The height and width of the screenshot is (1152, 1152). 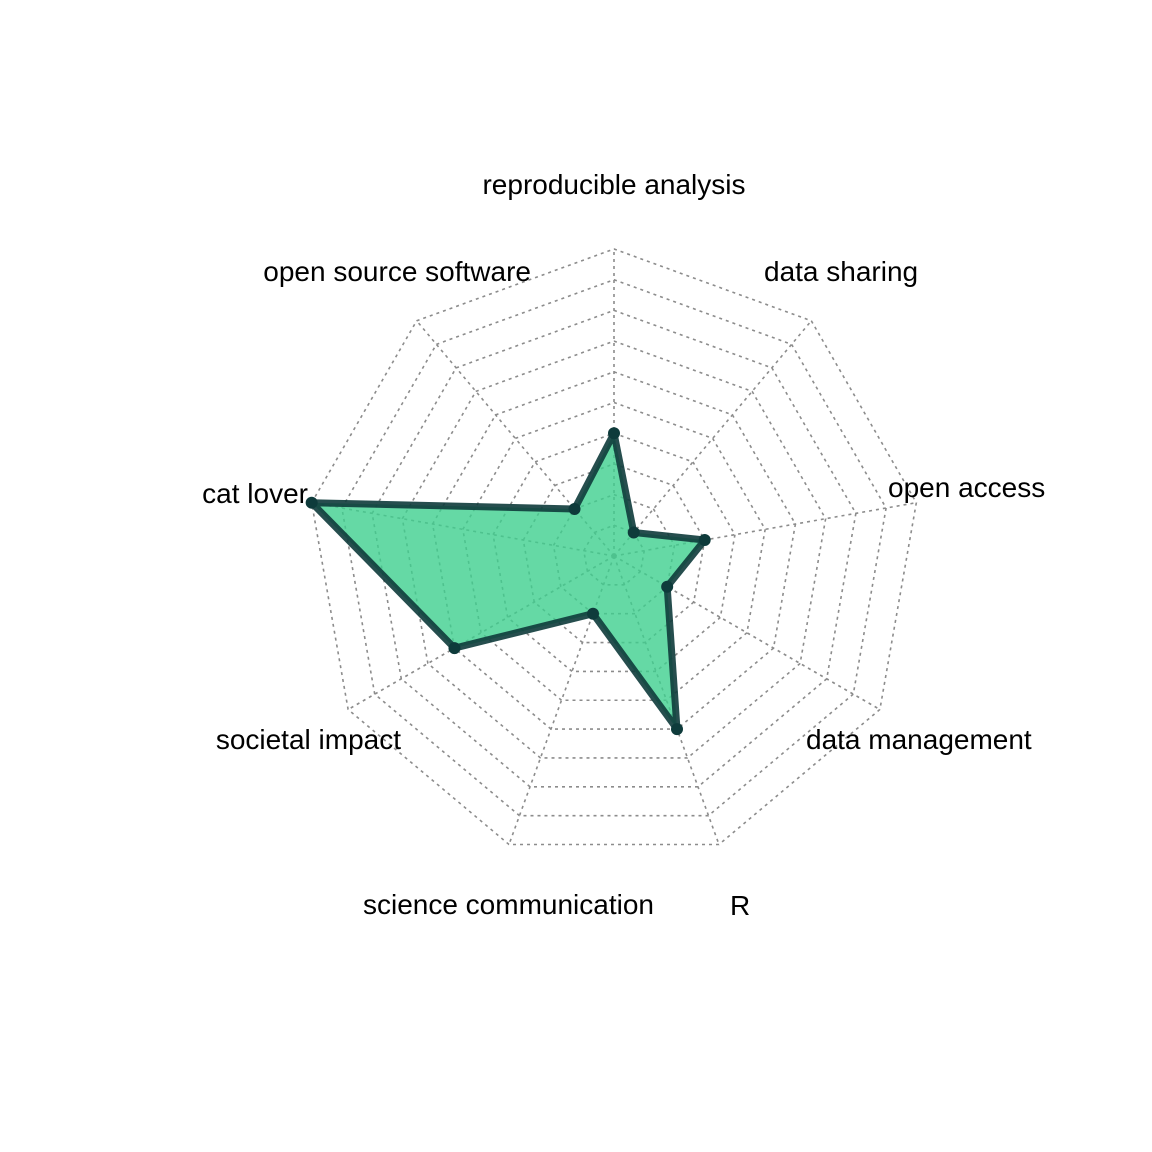 What do you see at coordinates (712, 438) in the screenshot?
I see `axis-spoke` at bounding box center [712, 438].